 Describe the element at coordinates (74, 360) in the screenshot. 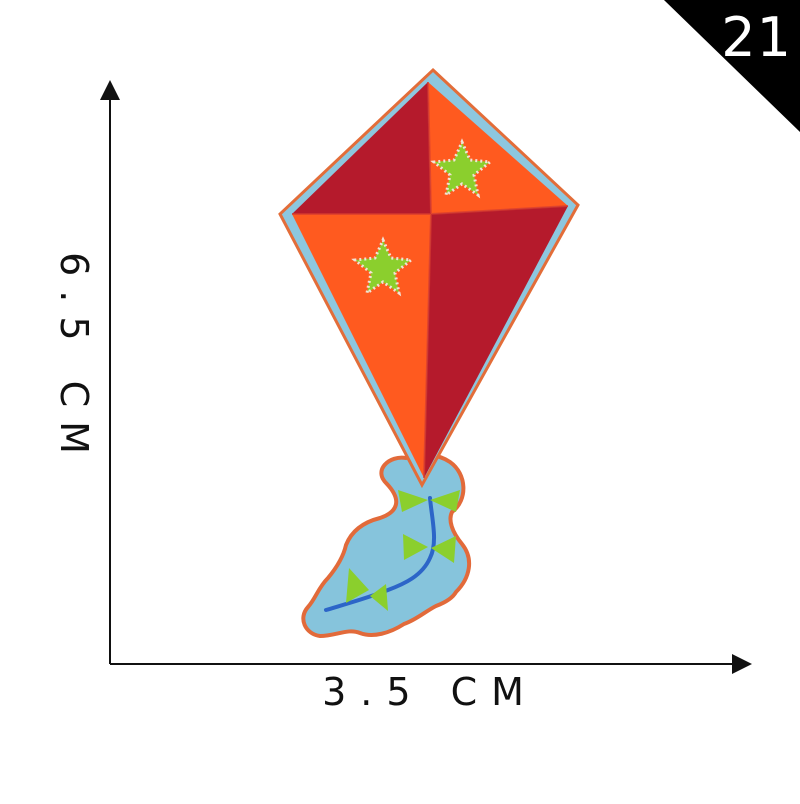

I see `height-measurement-text: 6.5 CM` at that location.